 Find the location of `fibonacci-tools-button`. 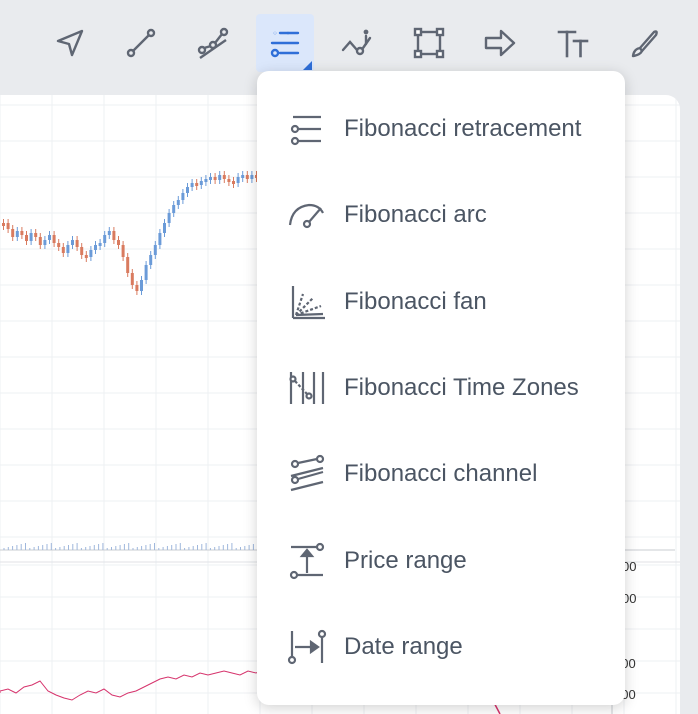

fibonacci-tools-button is located at coordinates (285, 43).